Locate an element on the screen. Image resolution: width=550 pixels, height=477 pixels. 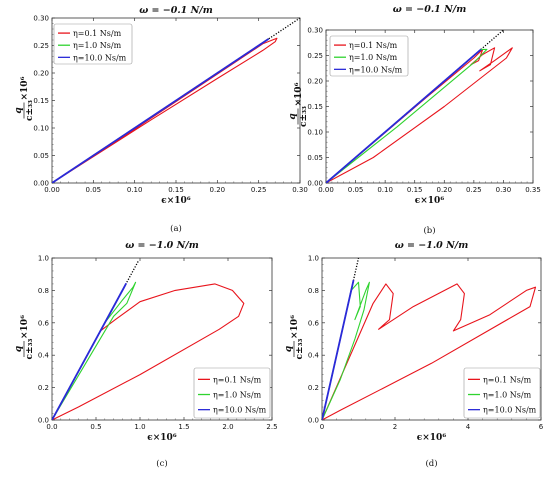
y-tick-label: 0.4 is located at coordinates (44, 356).